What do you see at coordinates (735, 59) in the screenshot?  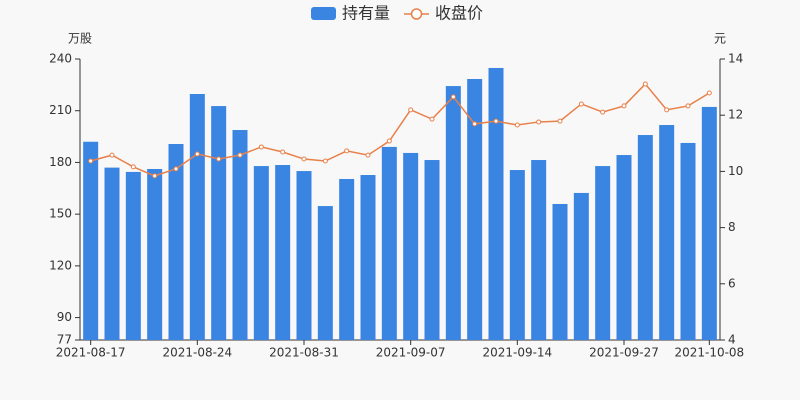 I see `y2-tick-label: 14` at bounding box center [735, 59].